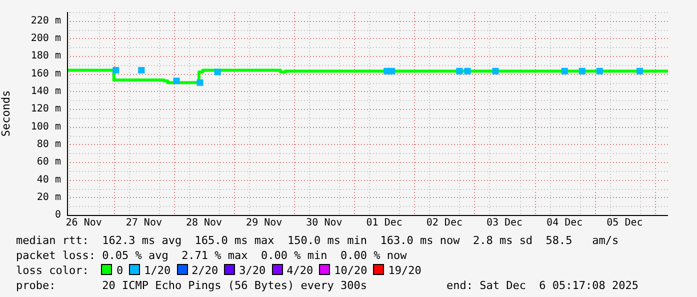 Image resolution: width=697 pixels, height=297 pixels. What do you see at coordinates (624, 223) in the screenshot?
I see `x-tick-label: 05 Dec` at bounding box center [624, 223].